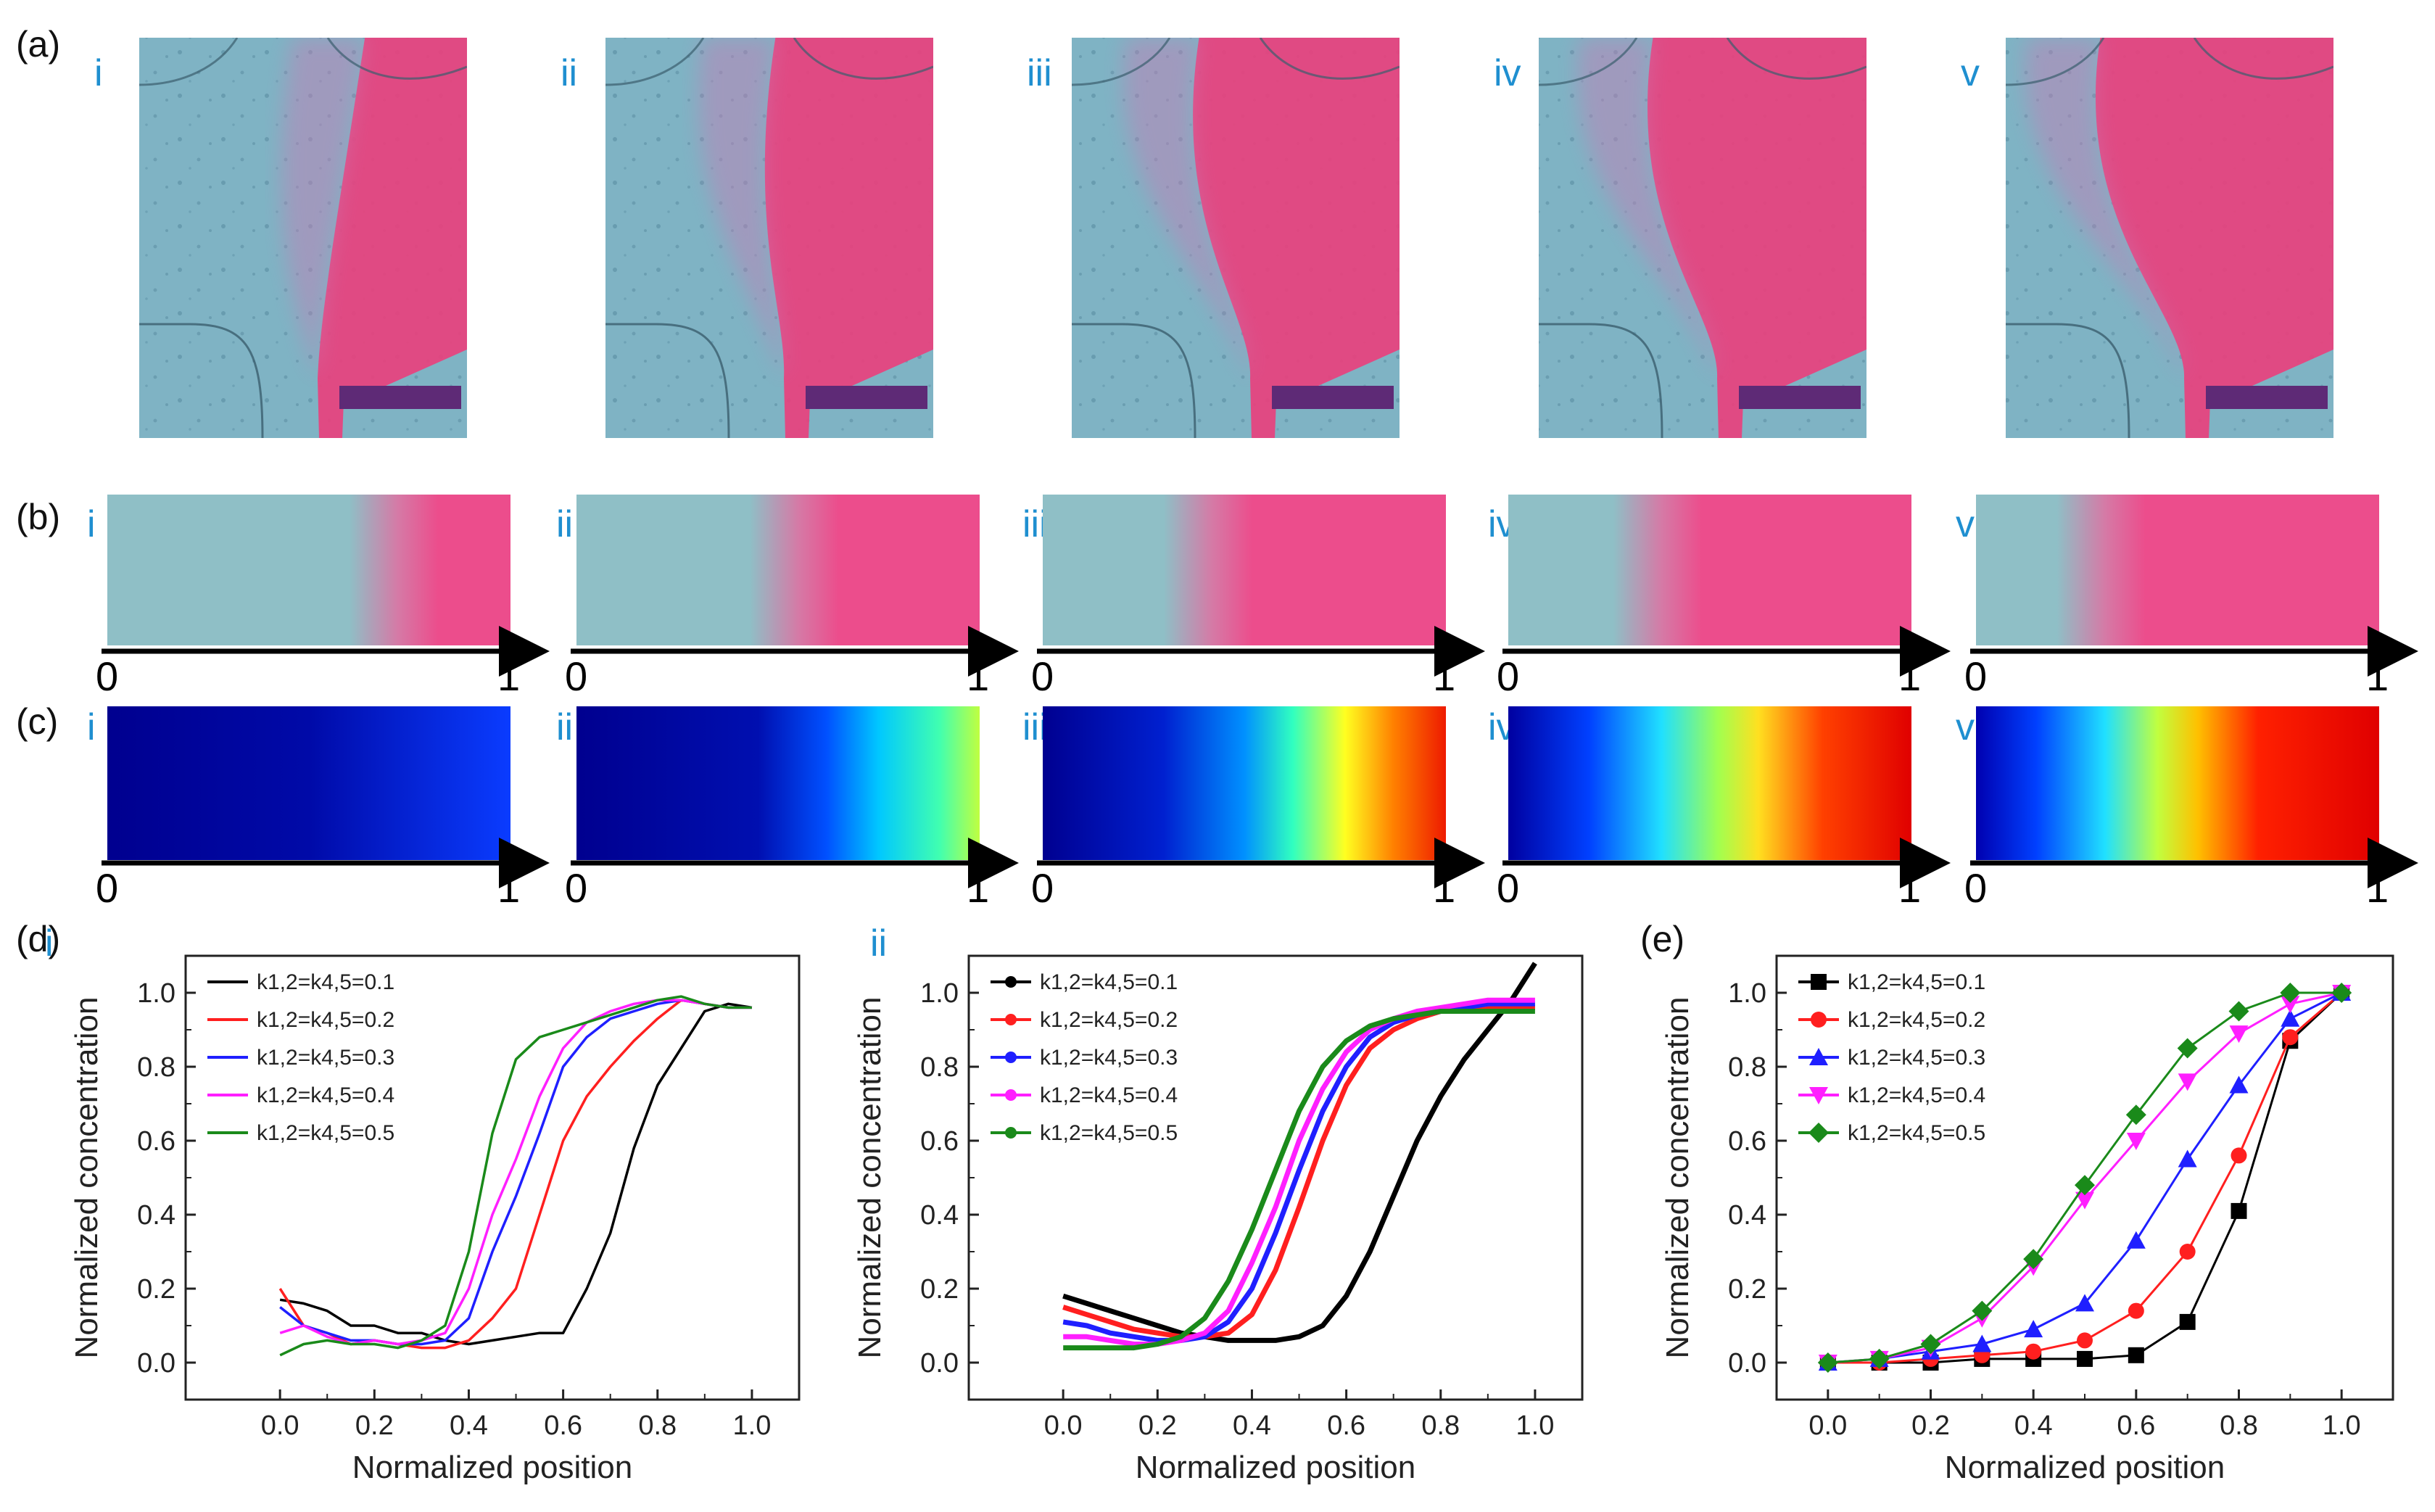 This screenshot has width=2435, height=1512. Describe the element at coordinates (569, 73) in the screenshot. I see `sub-label-a-ii: ii` at that location.